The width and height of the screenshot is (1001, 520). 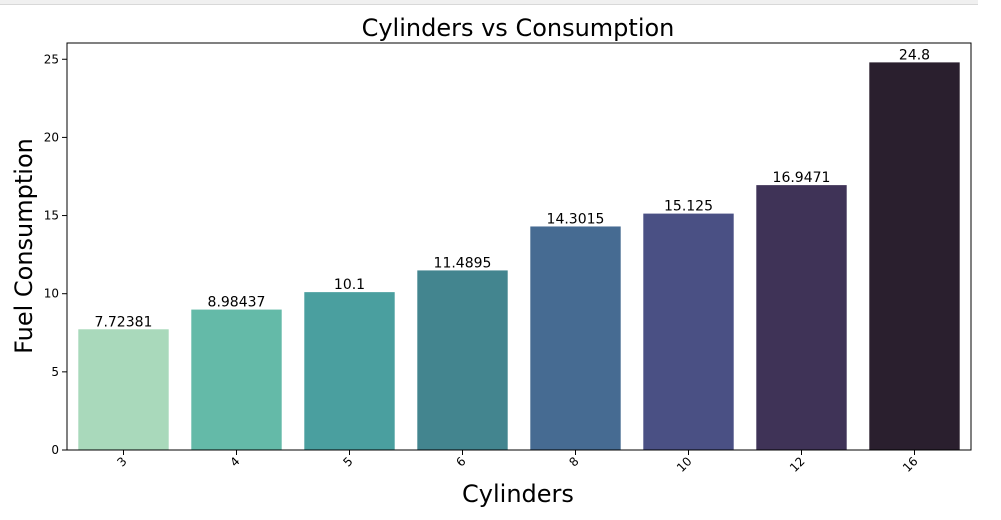 I want to click on top-toolbar-strip, so click(x=489, y=2).